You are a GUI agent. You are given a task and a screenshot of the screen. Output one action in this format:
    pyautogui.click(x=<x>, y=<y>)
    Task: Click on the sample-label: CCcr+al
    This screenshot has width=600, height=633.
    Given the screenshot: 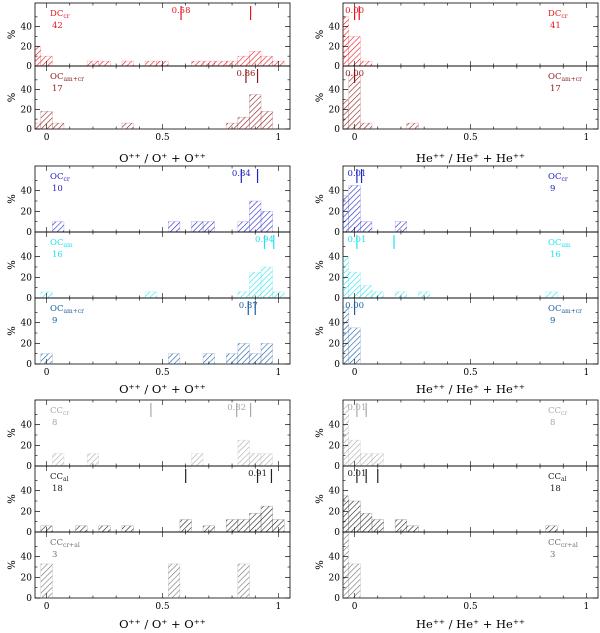 What is the action you would take?
    pyautogui.click(x=563, y=543)
    